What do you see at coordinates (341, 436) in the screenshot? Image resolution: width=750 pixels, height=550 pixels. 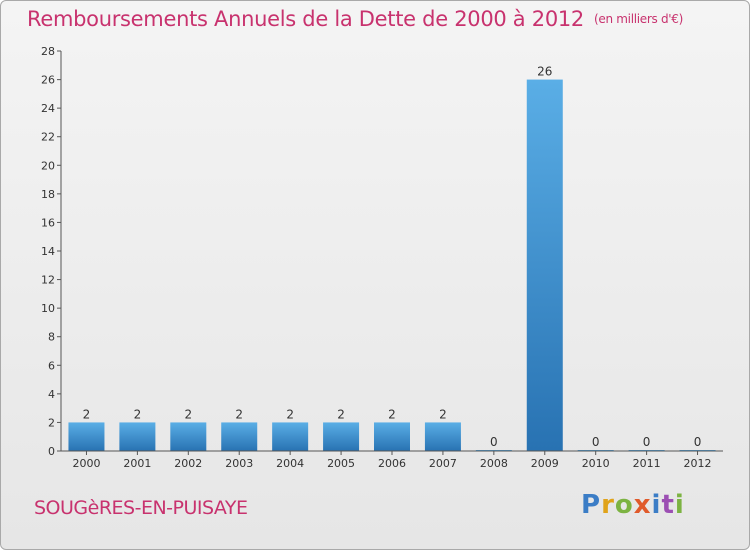 I see `bar-2005` at bounding box center [341, 436].